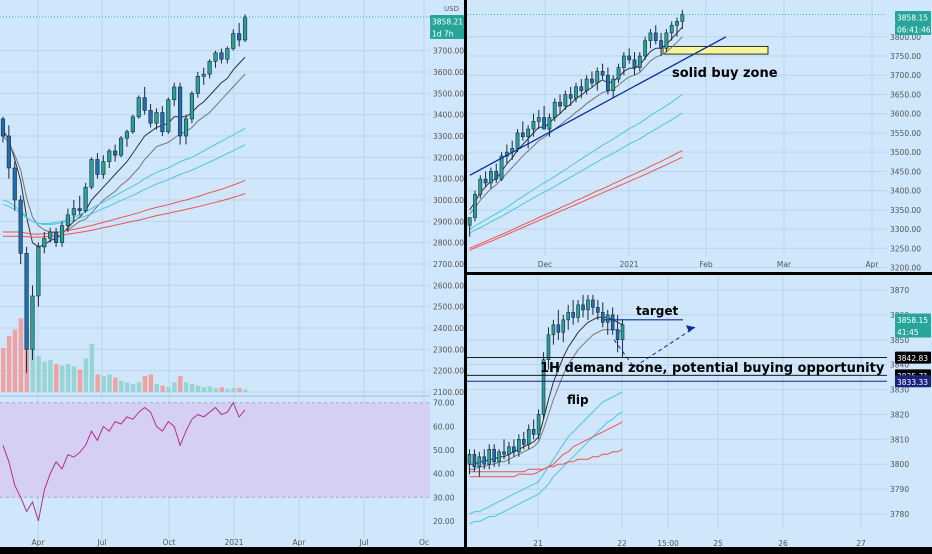 Image resolution: width=932 pixels, height=554 pixels. I want to click on ema-line-ema_red, so click(124, 207).